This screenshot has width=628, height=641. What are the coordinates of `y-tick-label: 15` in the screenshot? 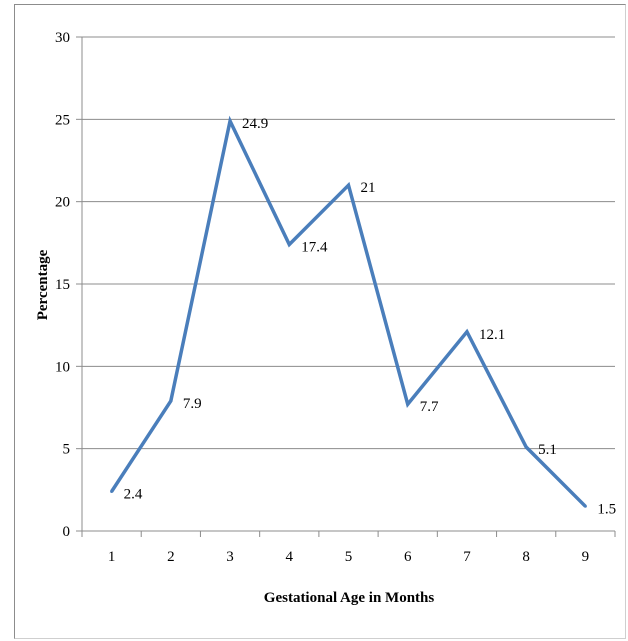 It's located at (62, 285).